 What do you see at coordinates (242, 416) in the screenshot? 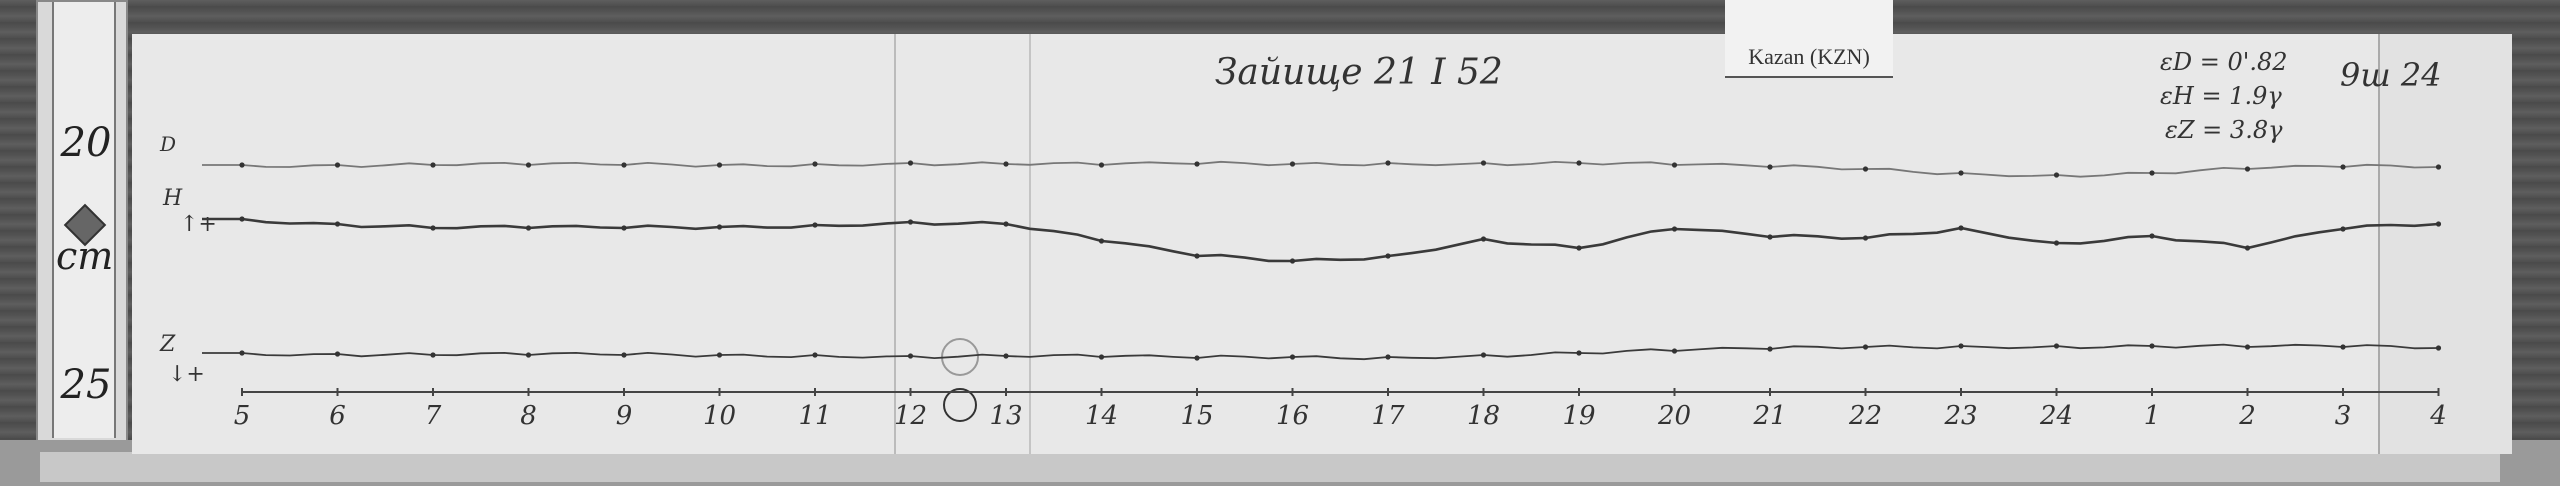
I see `hour-label: 5` at bounding box center [242, 416].